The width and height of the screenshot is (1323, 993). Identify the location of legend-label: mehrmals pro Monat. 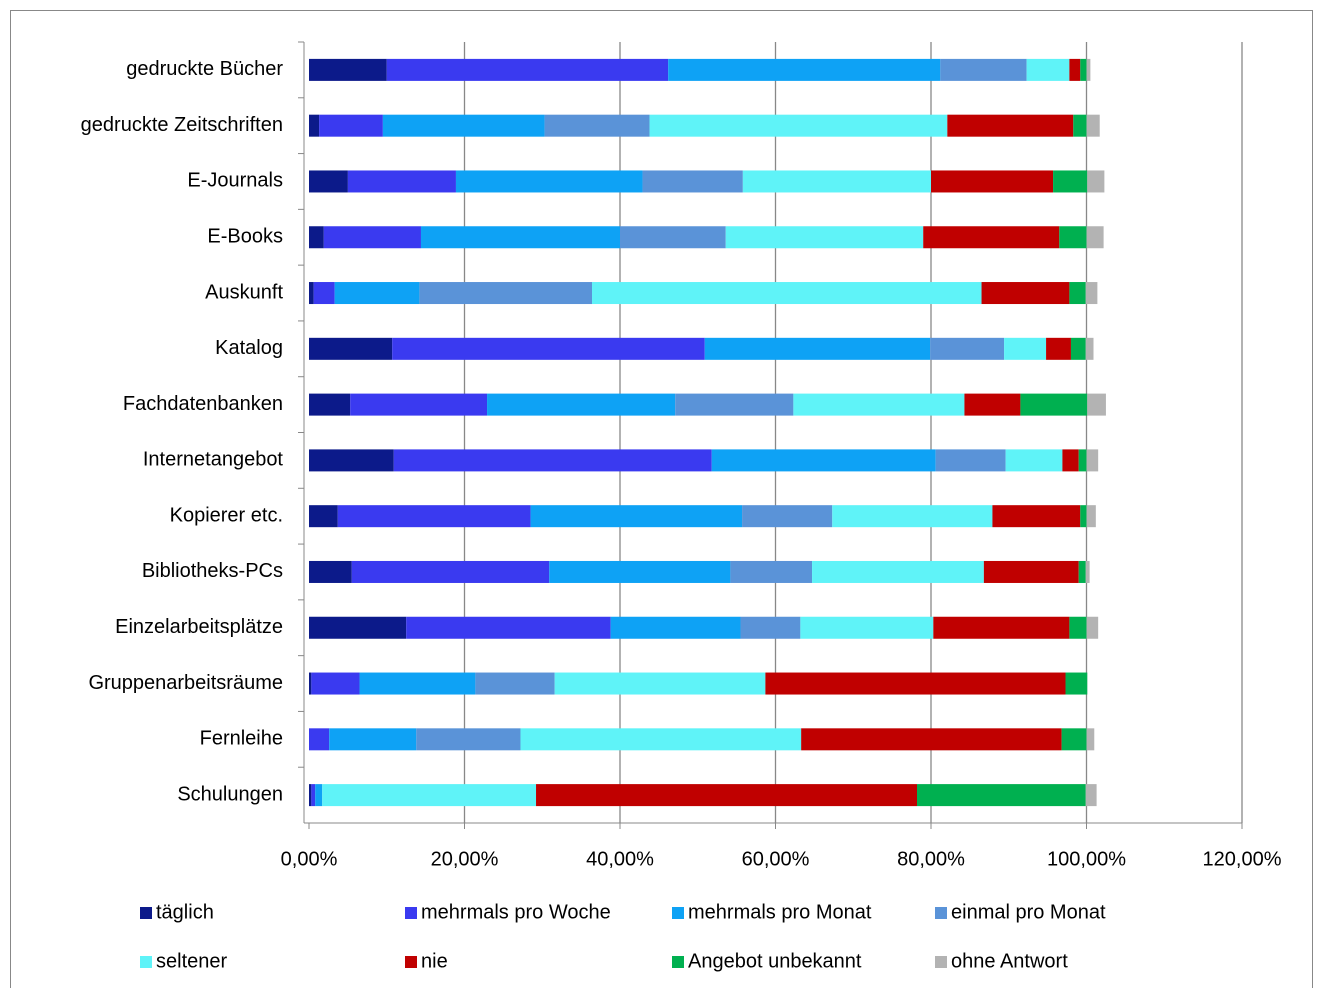
(780, 912).